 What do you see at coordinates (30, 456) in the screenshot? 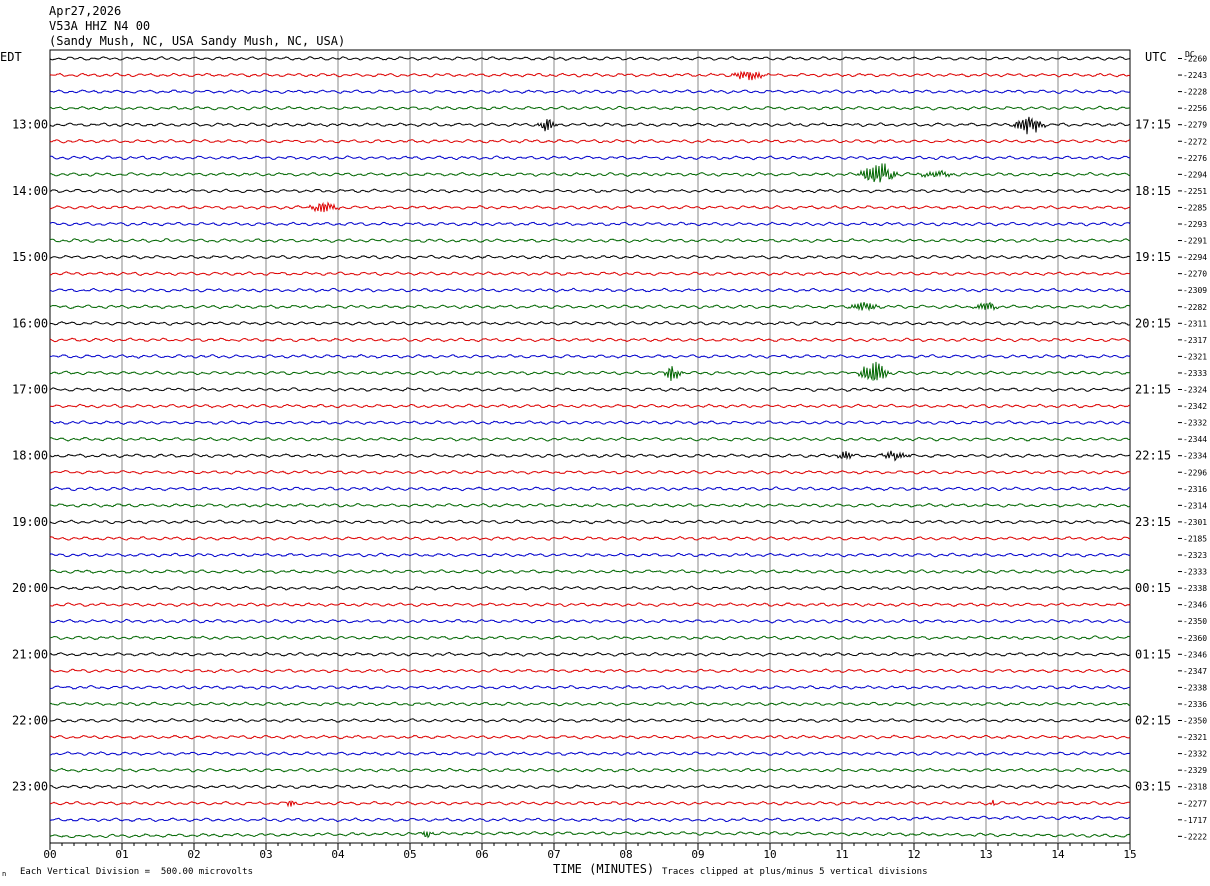
I see `left-hour-label: 18:00` at bounding box center [30, 456].